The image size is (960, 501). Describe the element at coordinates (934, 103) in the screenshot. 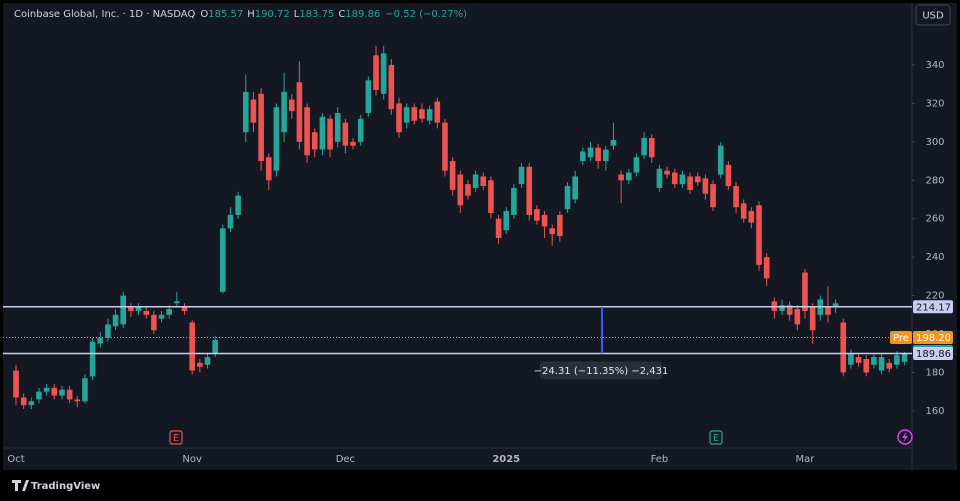

I see `y-tick-label: 320` at that location.